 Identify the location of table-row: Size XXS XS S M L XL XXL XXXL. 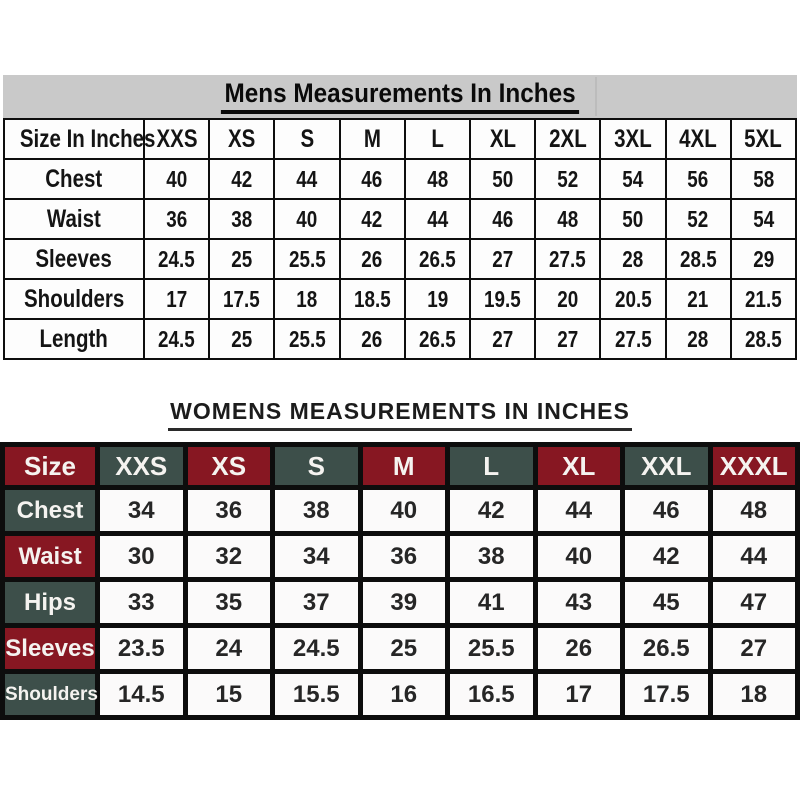
(400, 466).